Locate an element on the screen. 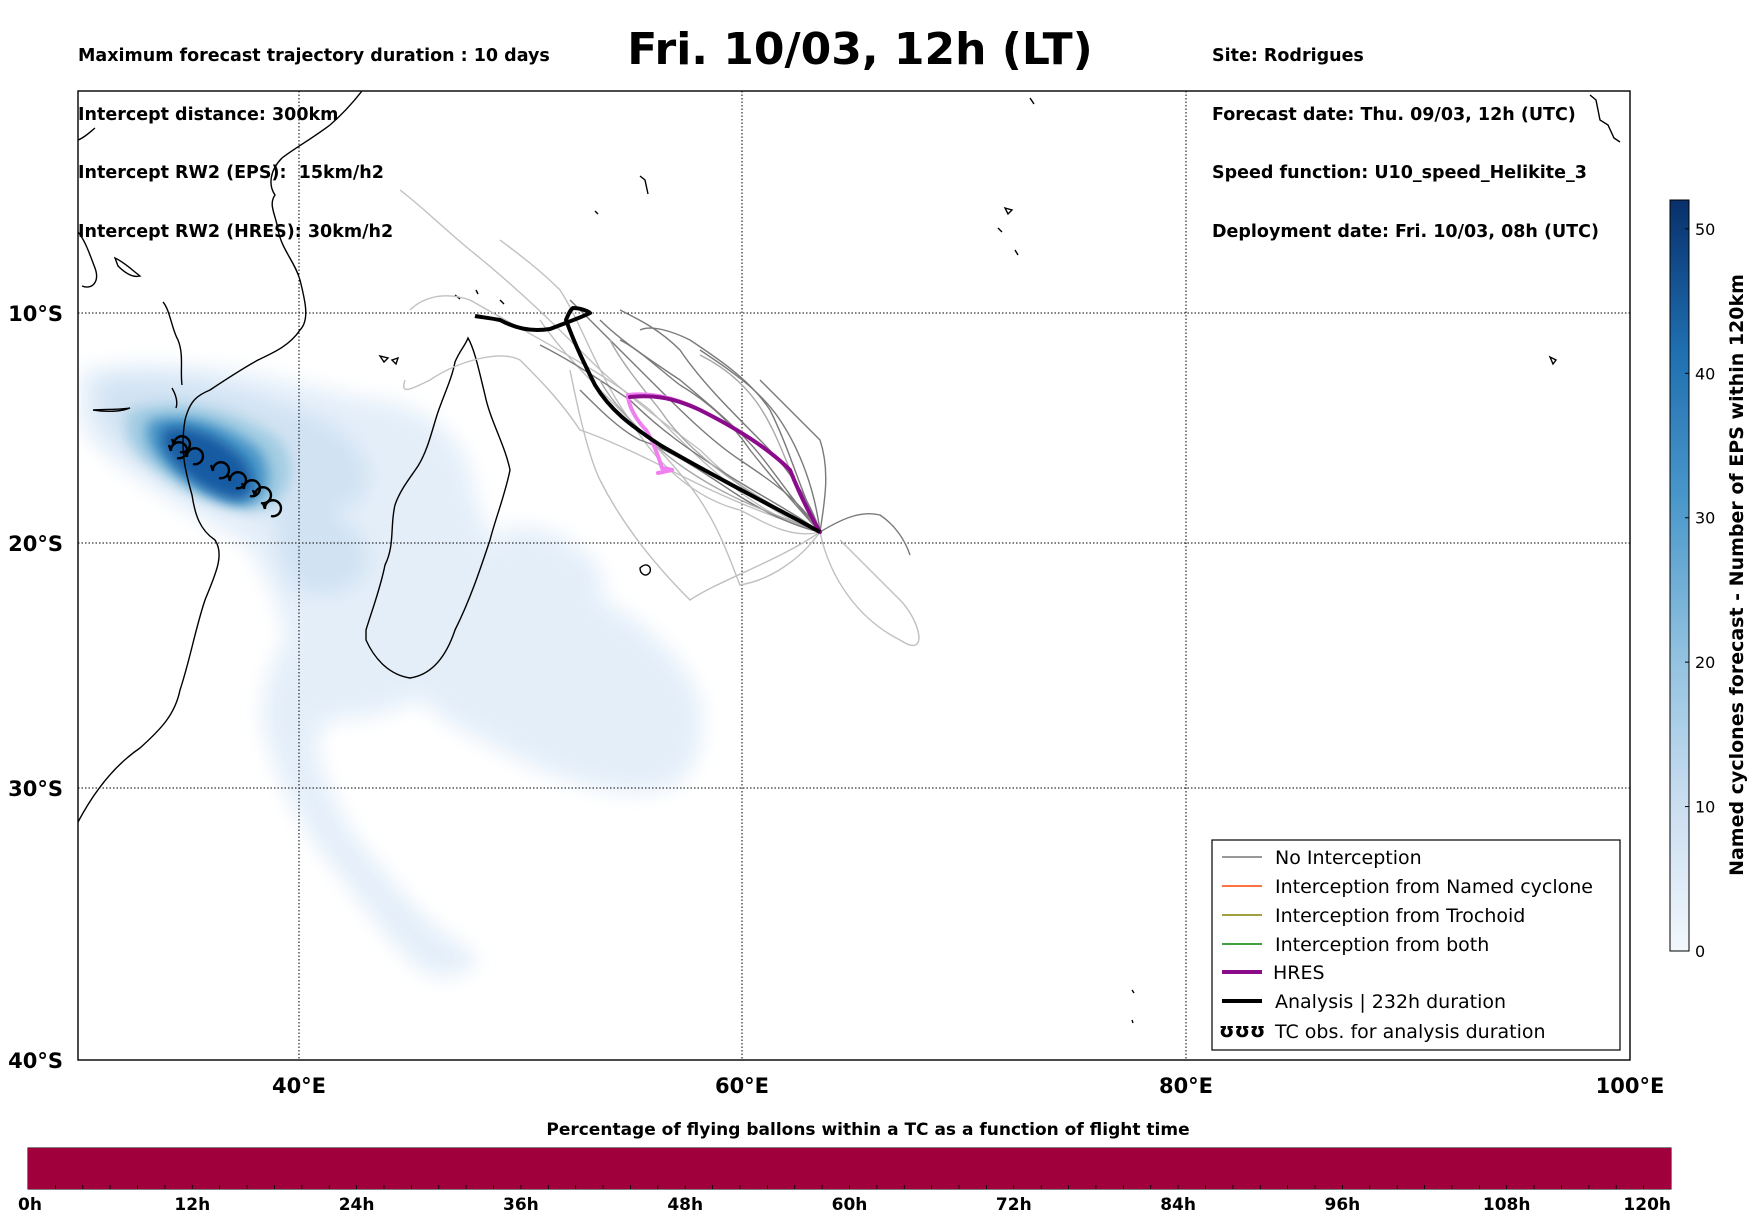 The image size is (1754, 1223). timebar-tick-label: 24h is located at coordinates (357, 1205).